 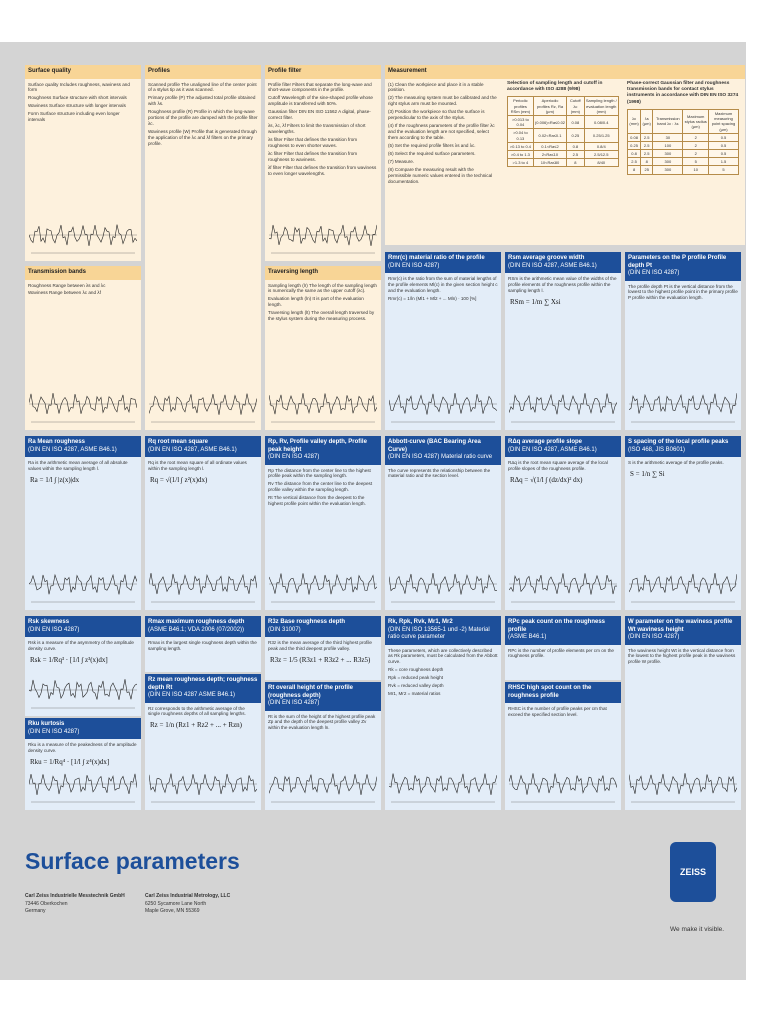 I want to click on panel-header: Rku kurtosis (DIN EN ISO 4287), so click(x=83, y=728).